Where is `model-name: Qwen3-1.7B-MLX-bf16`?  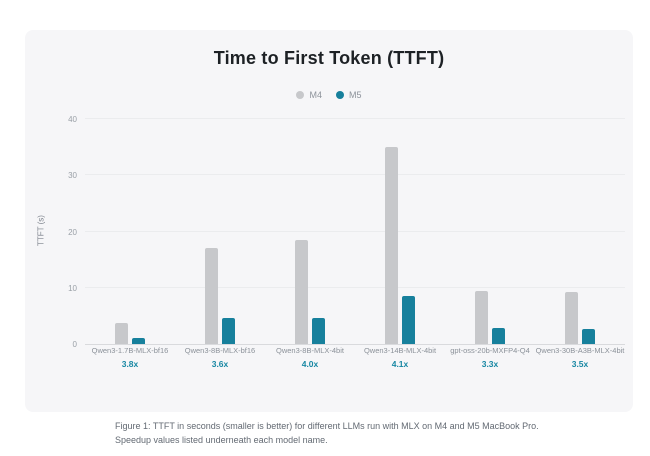
model-name: Qwen3-1.7B-MLX-bf16 is located at coordinates (130, 350).